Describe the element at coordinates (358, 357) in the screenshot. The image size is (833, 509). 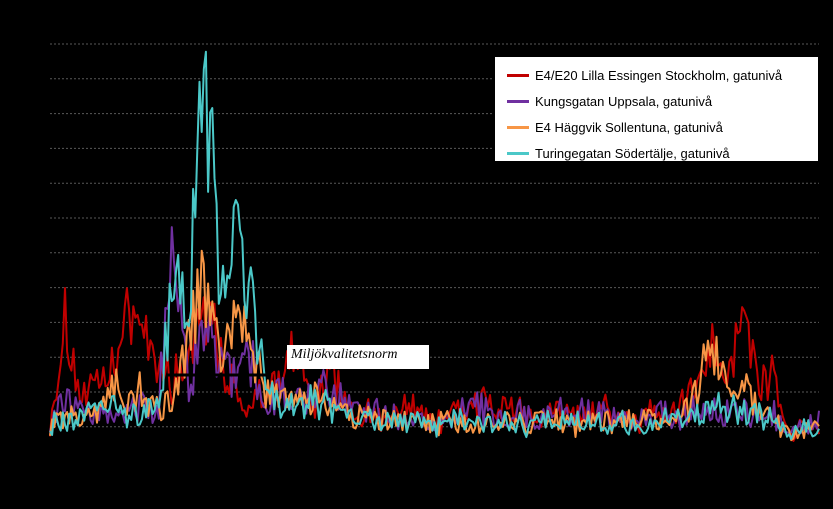
I see `norm-label: Miljökvalitetsnorm` at that location.